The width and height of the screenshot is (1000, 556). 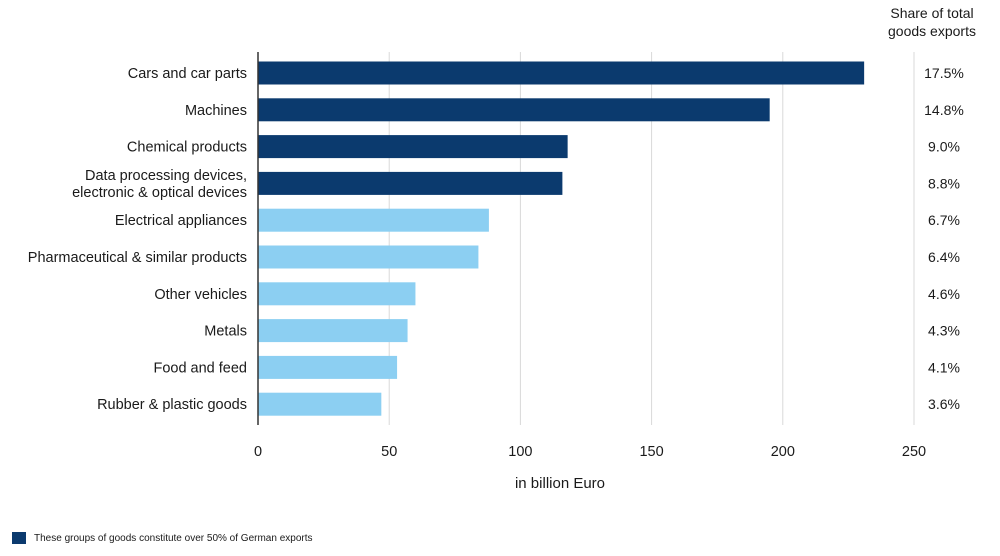 What do you see at coordinates (389, 452) in the screenshot?
I see `x-tick-label: 50` at bounding box center [389, 452].